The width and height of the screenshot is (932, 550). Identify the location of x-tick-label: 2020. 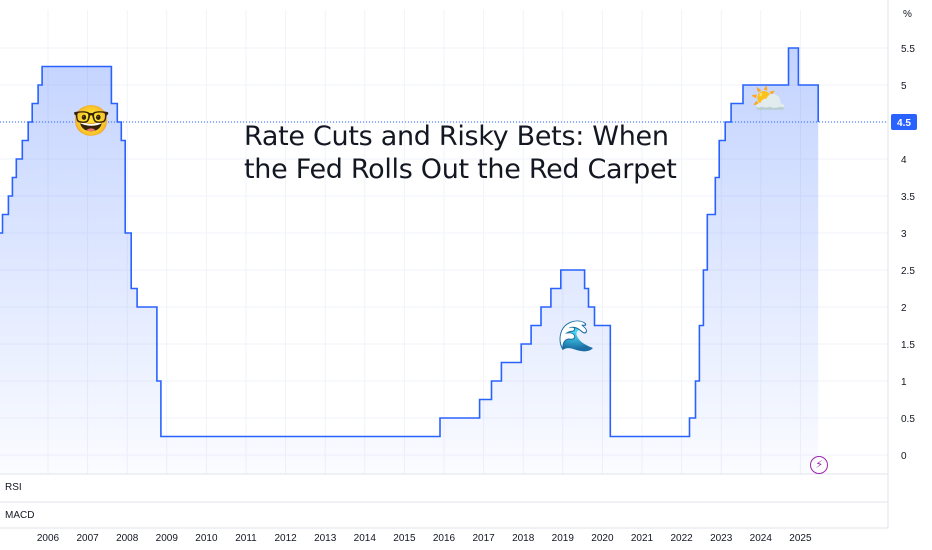
(602, 538).